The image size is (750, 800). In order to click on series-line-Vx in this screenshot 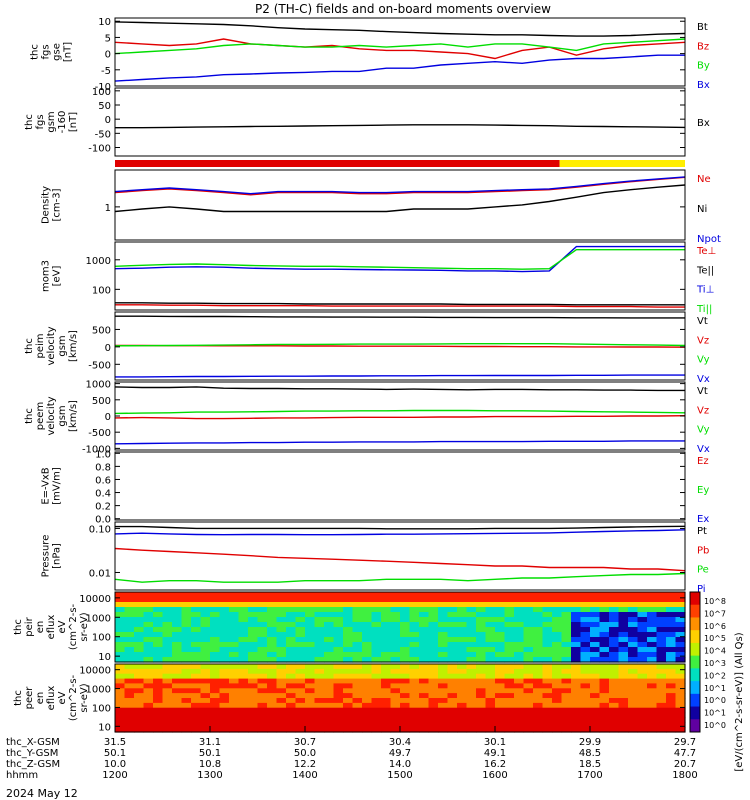, I will do `click(400, 376)`.